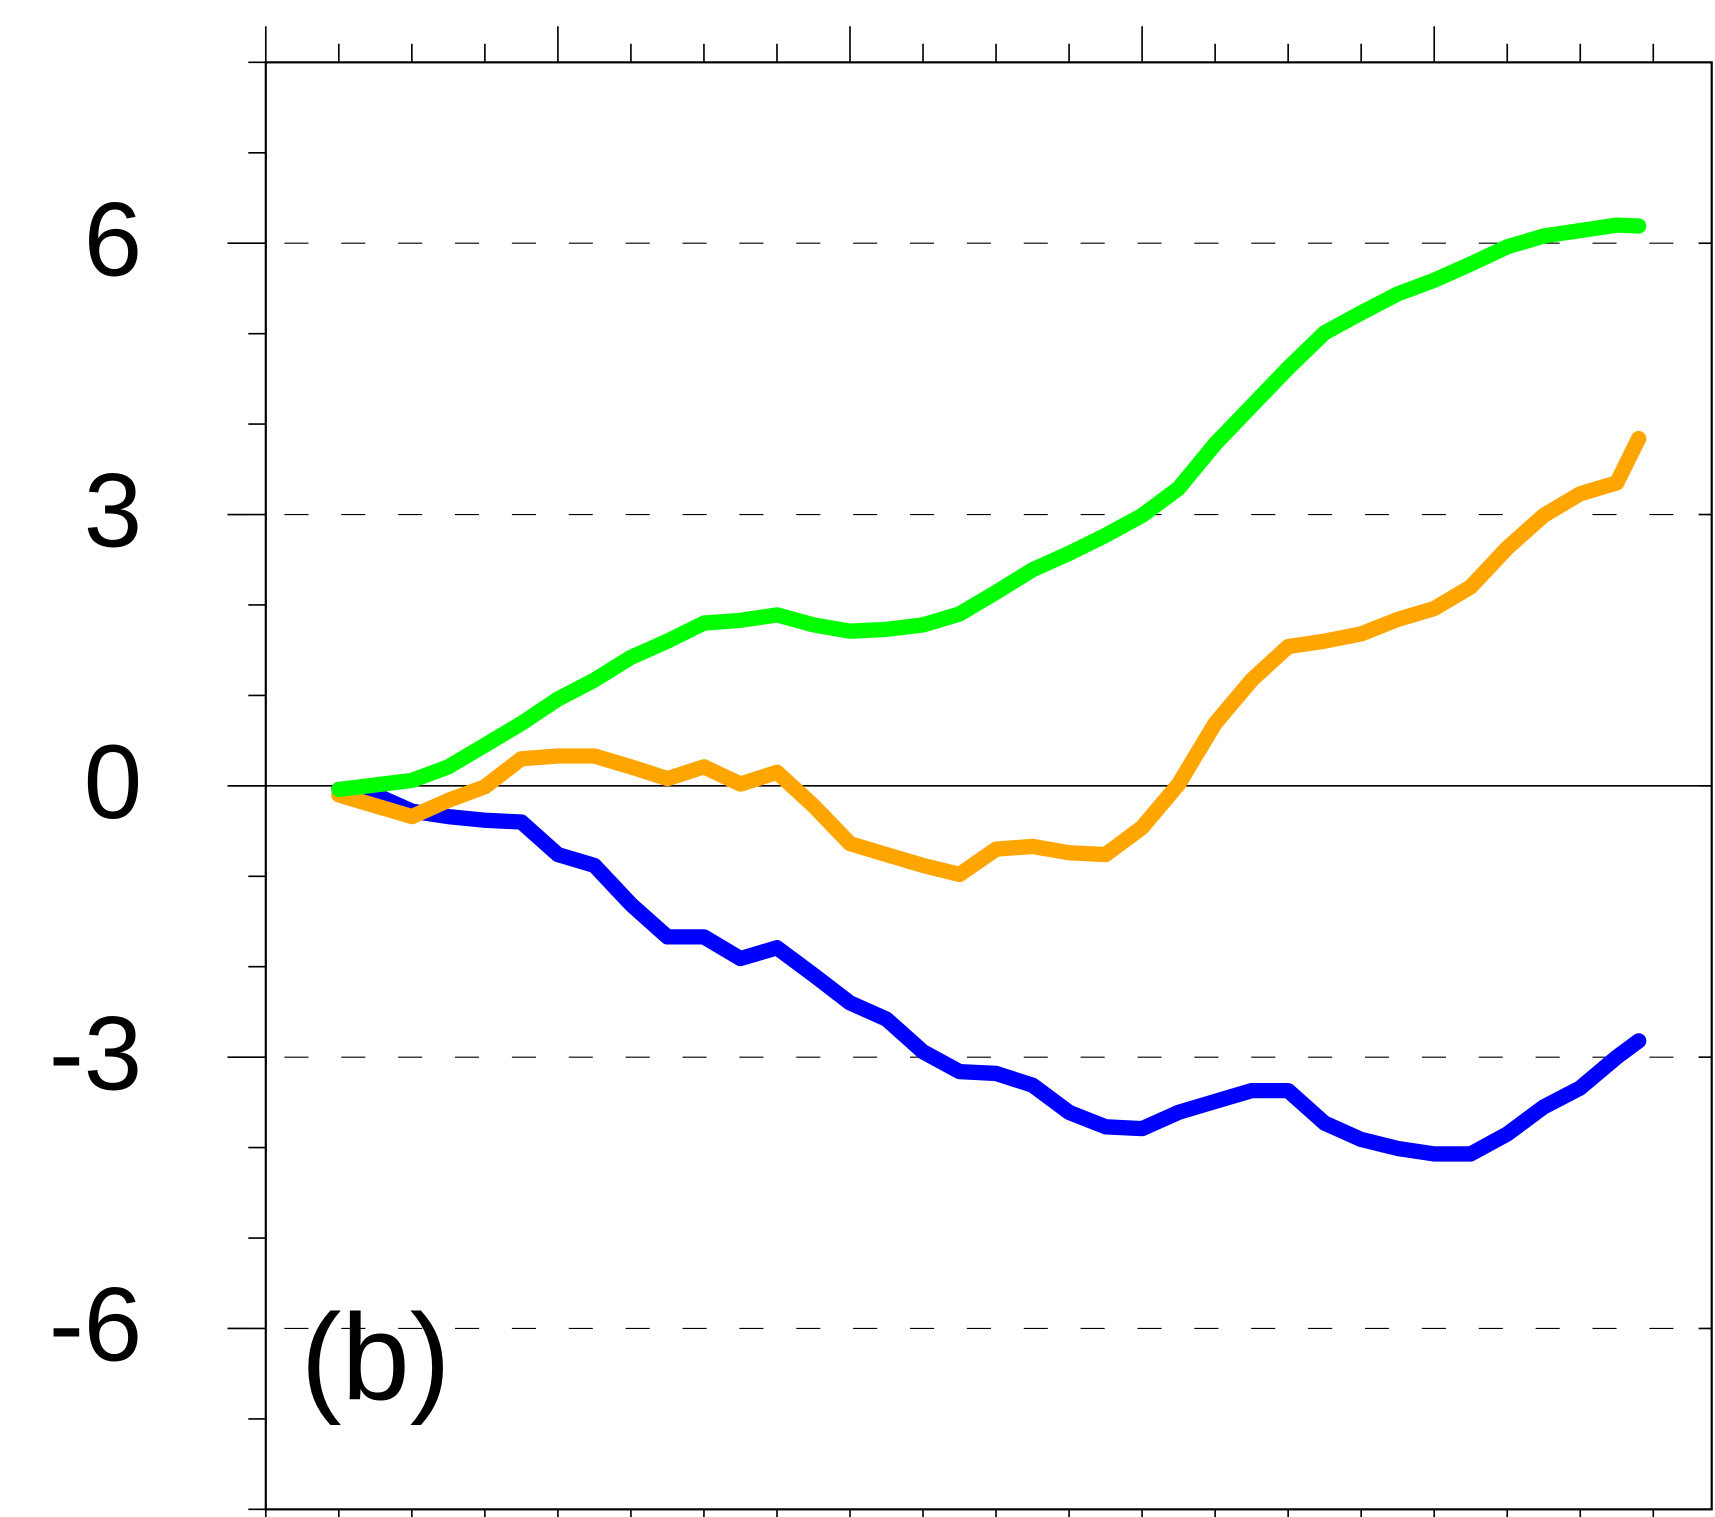 The height and width of the screenshot is (1517, 1715). I want to click on y-tick-label: 0, so click(113, 782).